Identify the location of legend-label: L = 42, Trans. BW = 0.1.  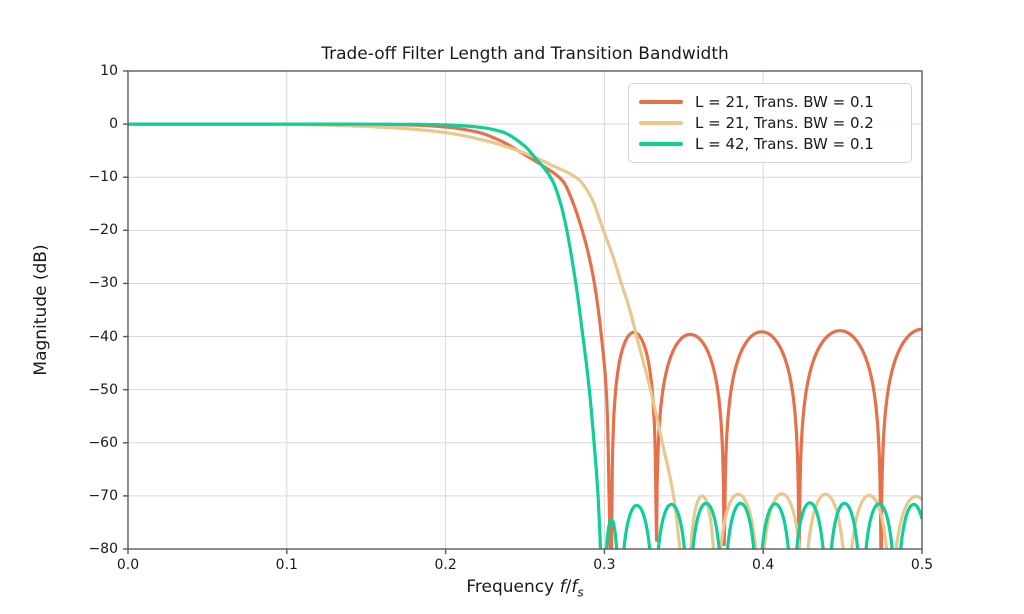
(784, 144).